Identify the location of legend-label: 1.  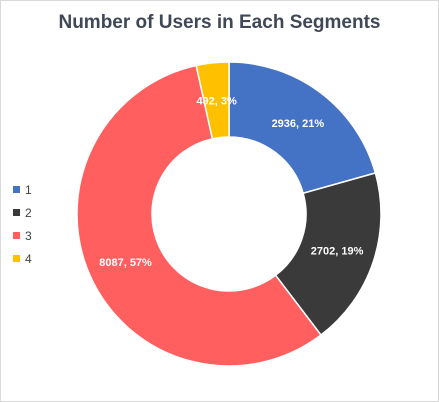
(28, 189).